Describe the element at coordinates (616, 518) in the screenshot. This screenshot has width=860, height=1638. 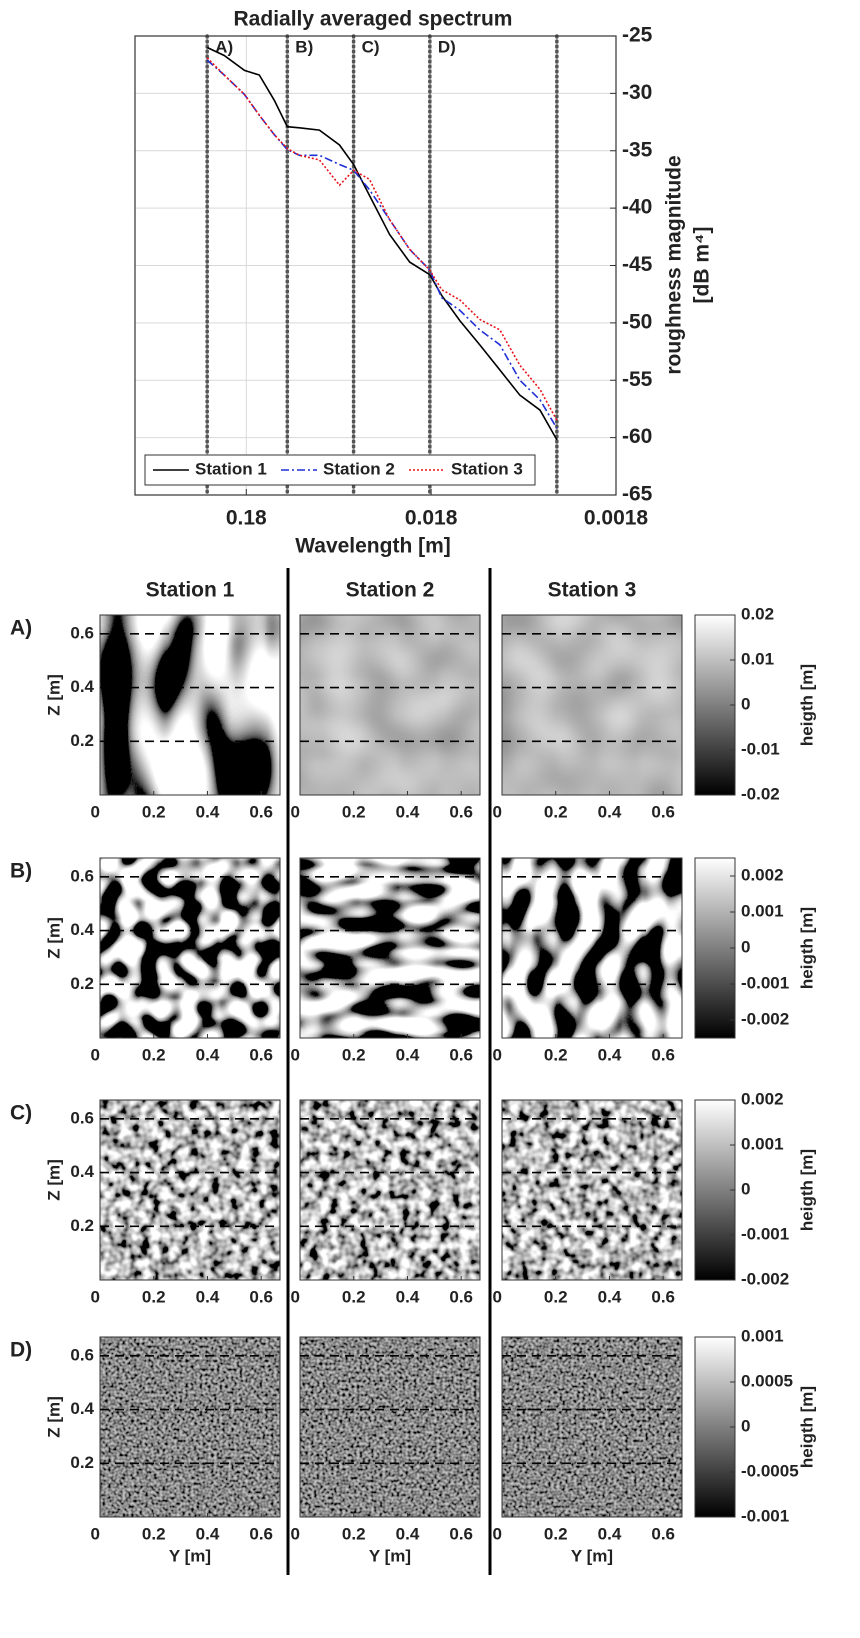
I see `x-tick-label: 0.0018` at that location.